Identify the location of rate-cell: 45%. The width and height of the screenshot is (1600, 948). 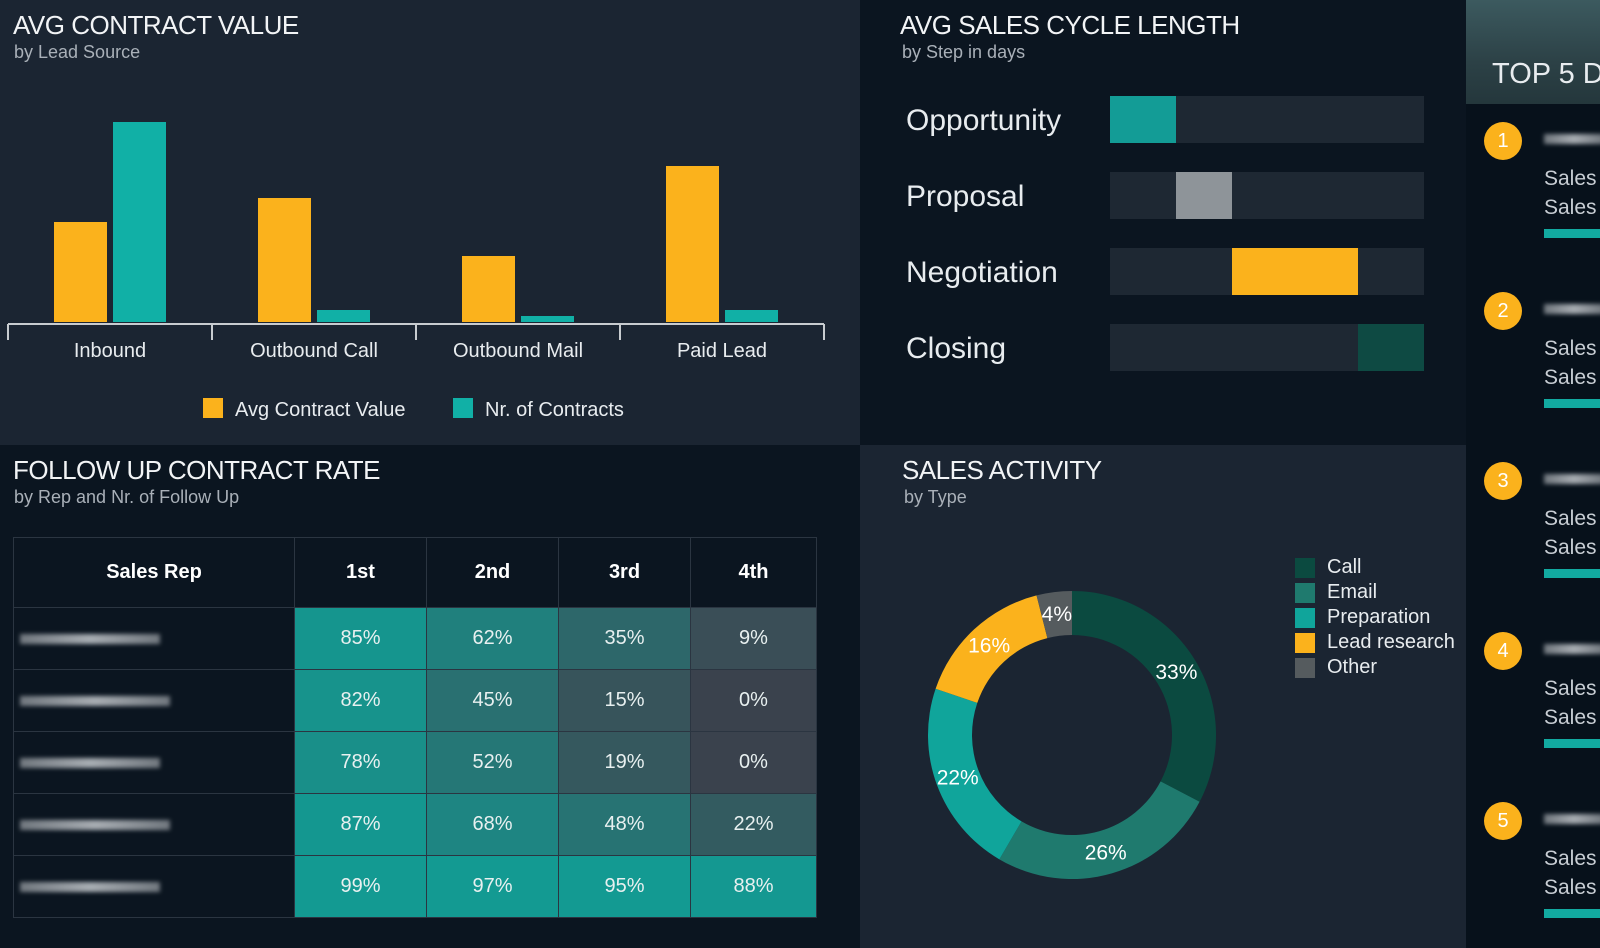
(492, 700).